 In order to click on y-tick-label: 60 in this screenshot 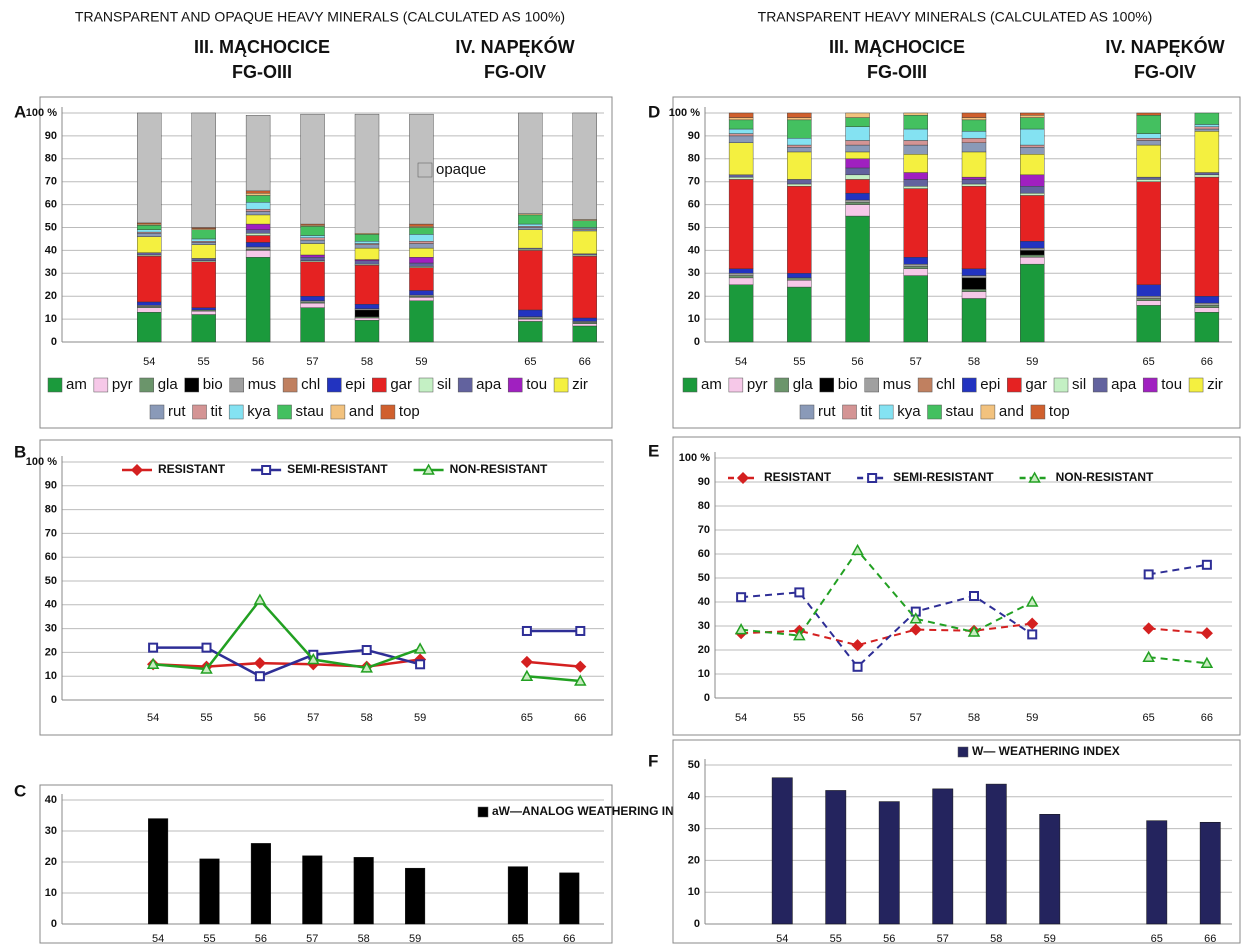, I will do `click(704, 554)`.